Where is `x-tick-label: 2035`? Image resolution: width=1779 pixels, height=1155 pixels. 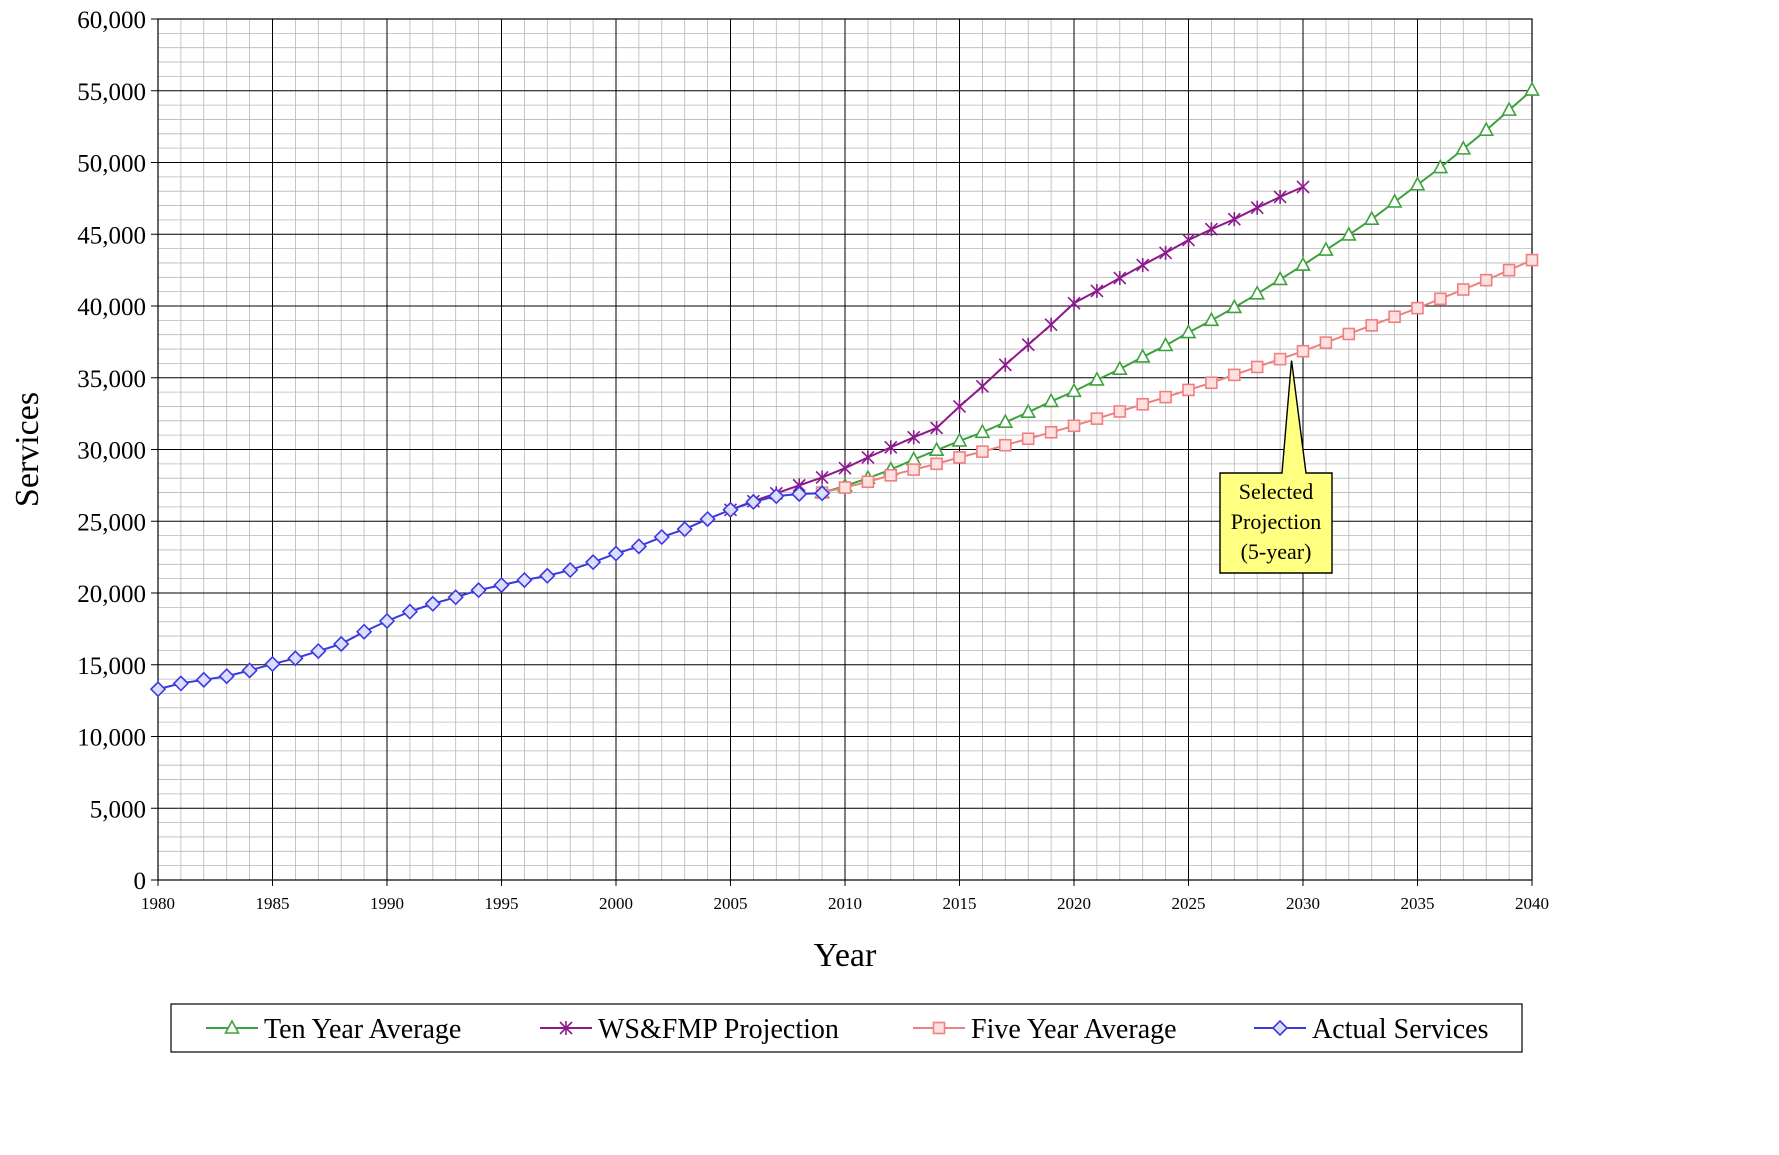 x-tick-label: 2035 is located at coordinates (1418, 903).